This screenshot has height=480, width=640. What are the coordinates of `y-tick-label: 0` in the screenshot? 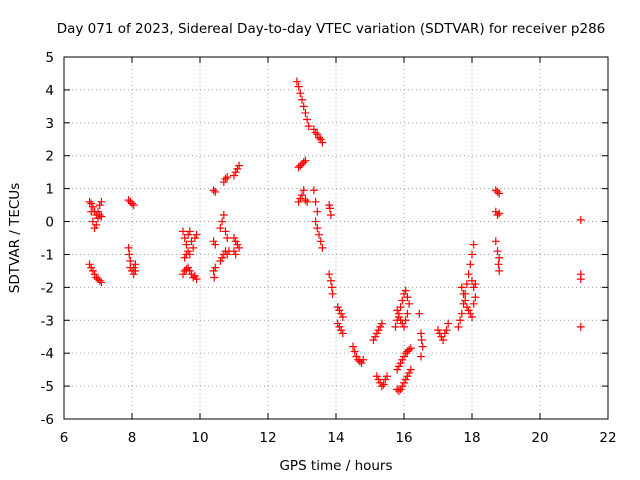 It's located at (49, 223).